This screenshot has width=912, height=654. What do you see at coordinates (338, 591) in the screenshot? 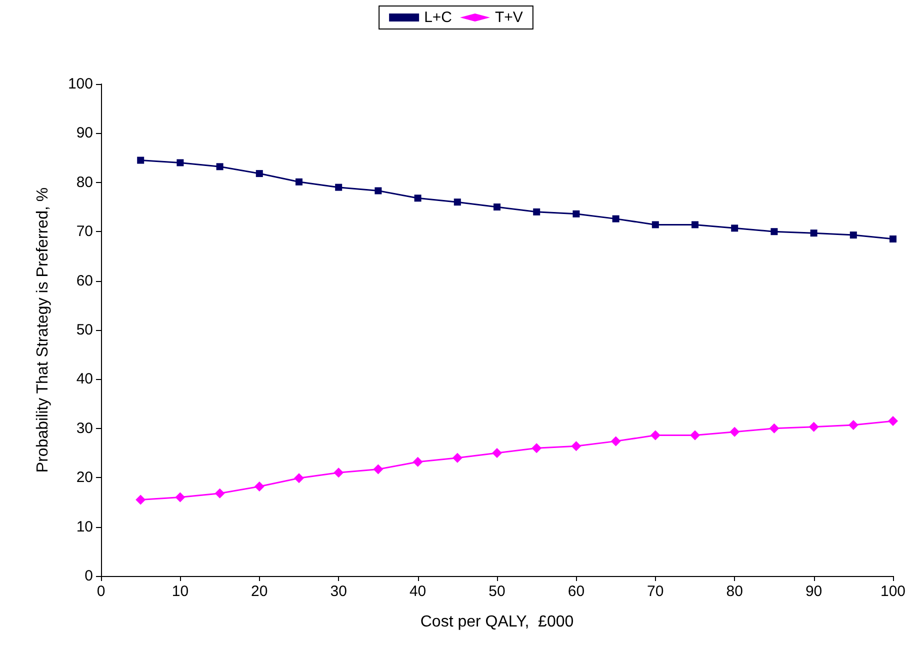
I see `x-tick-label: 30` at bounding box center [338, 591].